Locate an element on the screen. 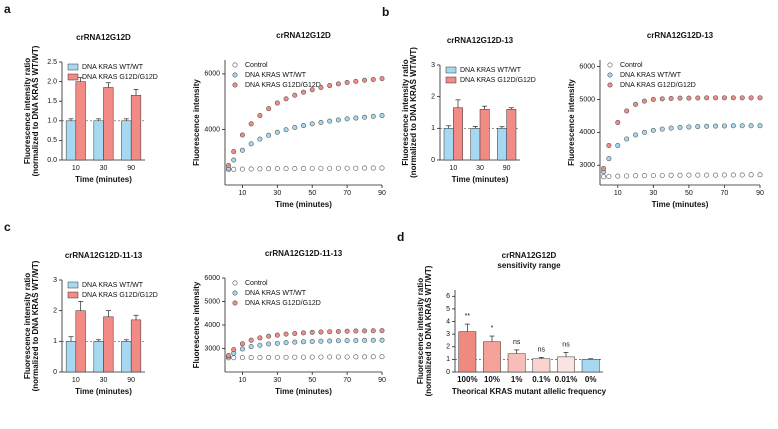 The width and height of the screenshot is (778, 429). legend-label: DNA KRAS G12D/G12D is located at coordinates (283, 85).